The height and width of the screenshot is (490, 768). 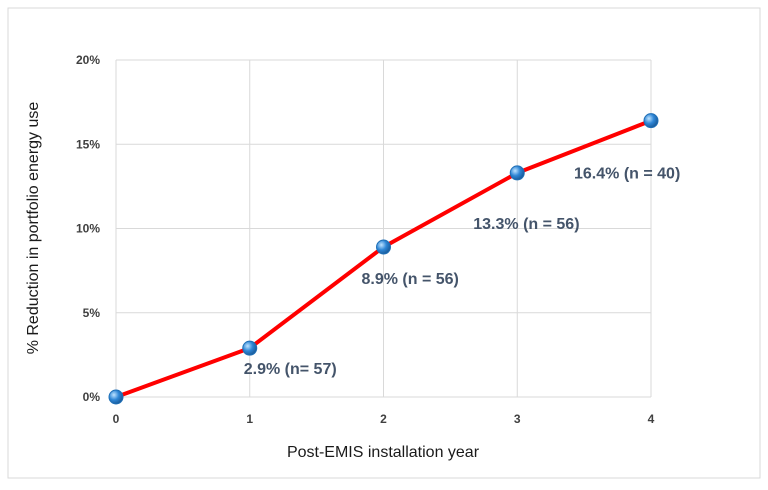 I want to click on data-label: 2.9% (n= 57), so click(x=290, y=369).